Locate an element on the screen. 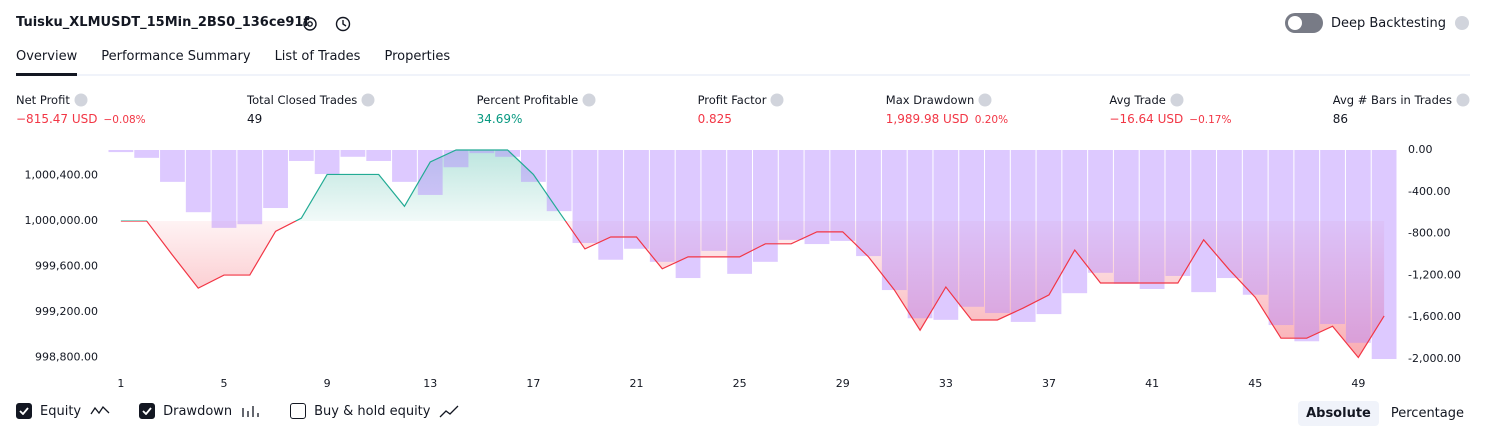  metric-label-row: Percent Profitable is located at coordinates (537, 100).